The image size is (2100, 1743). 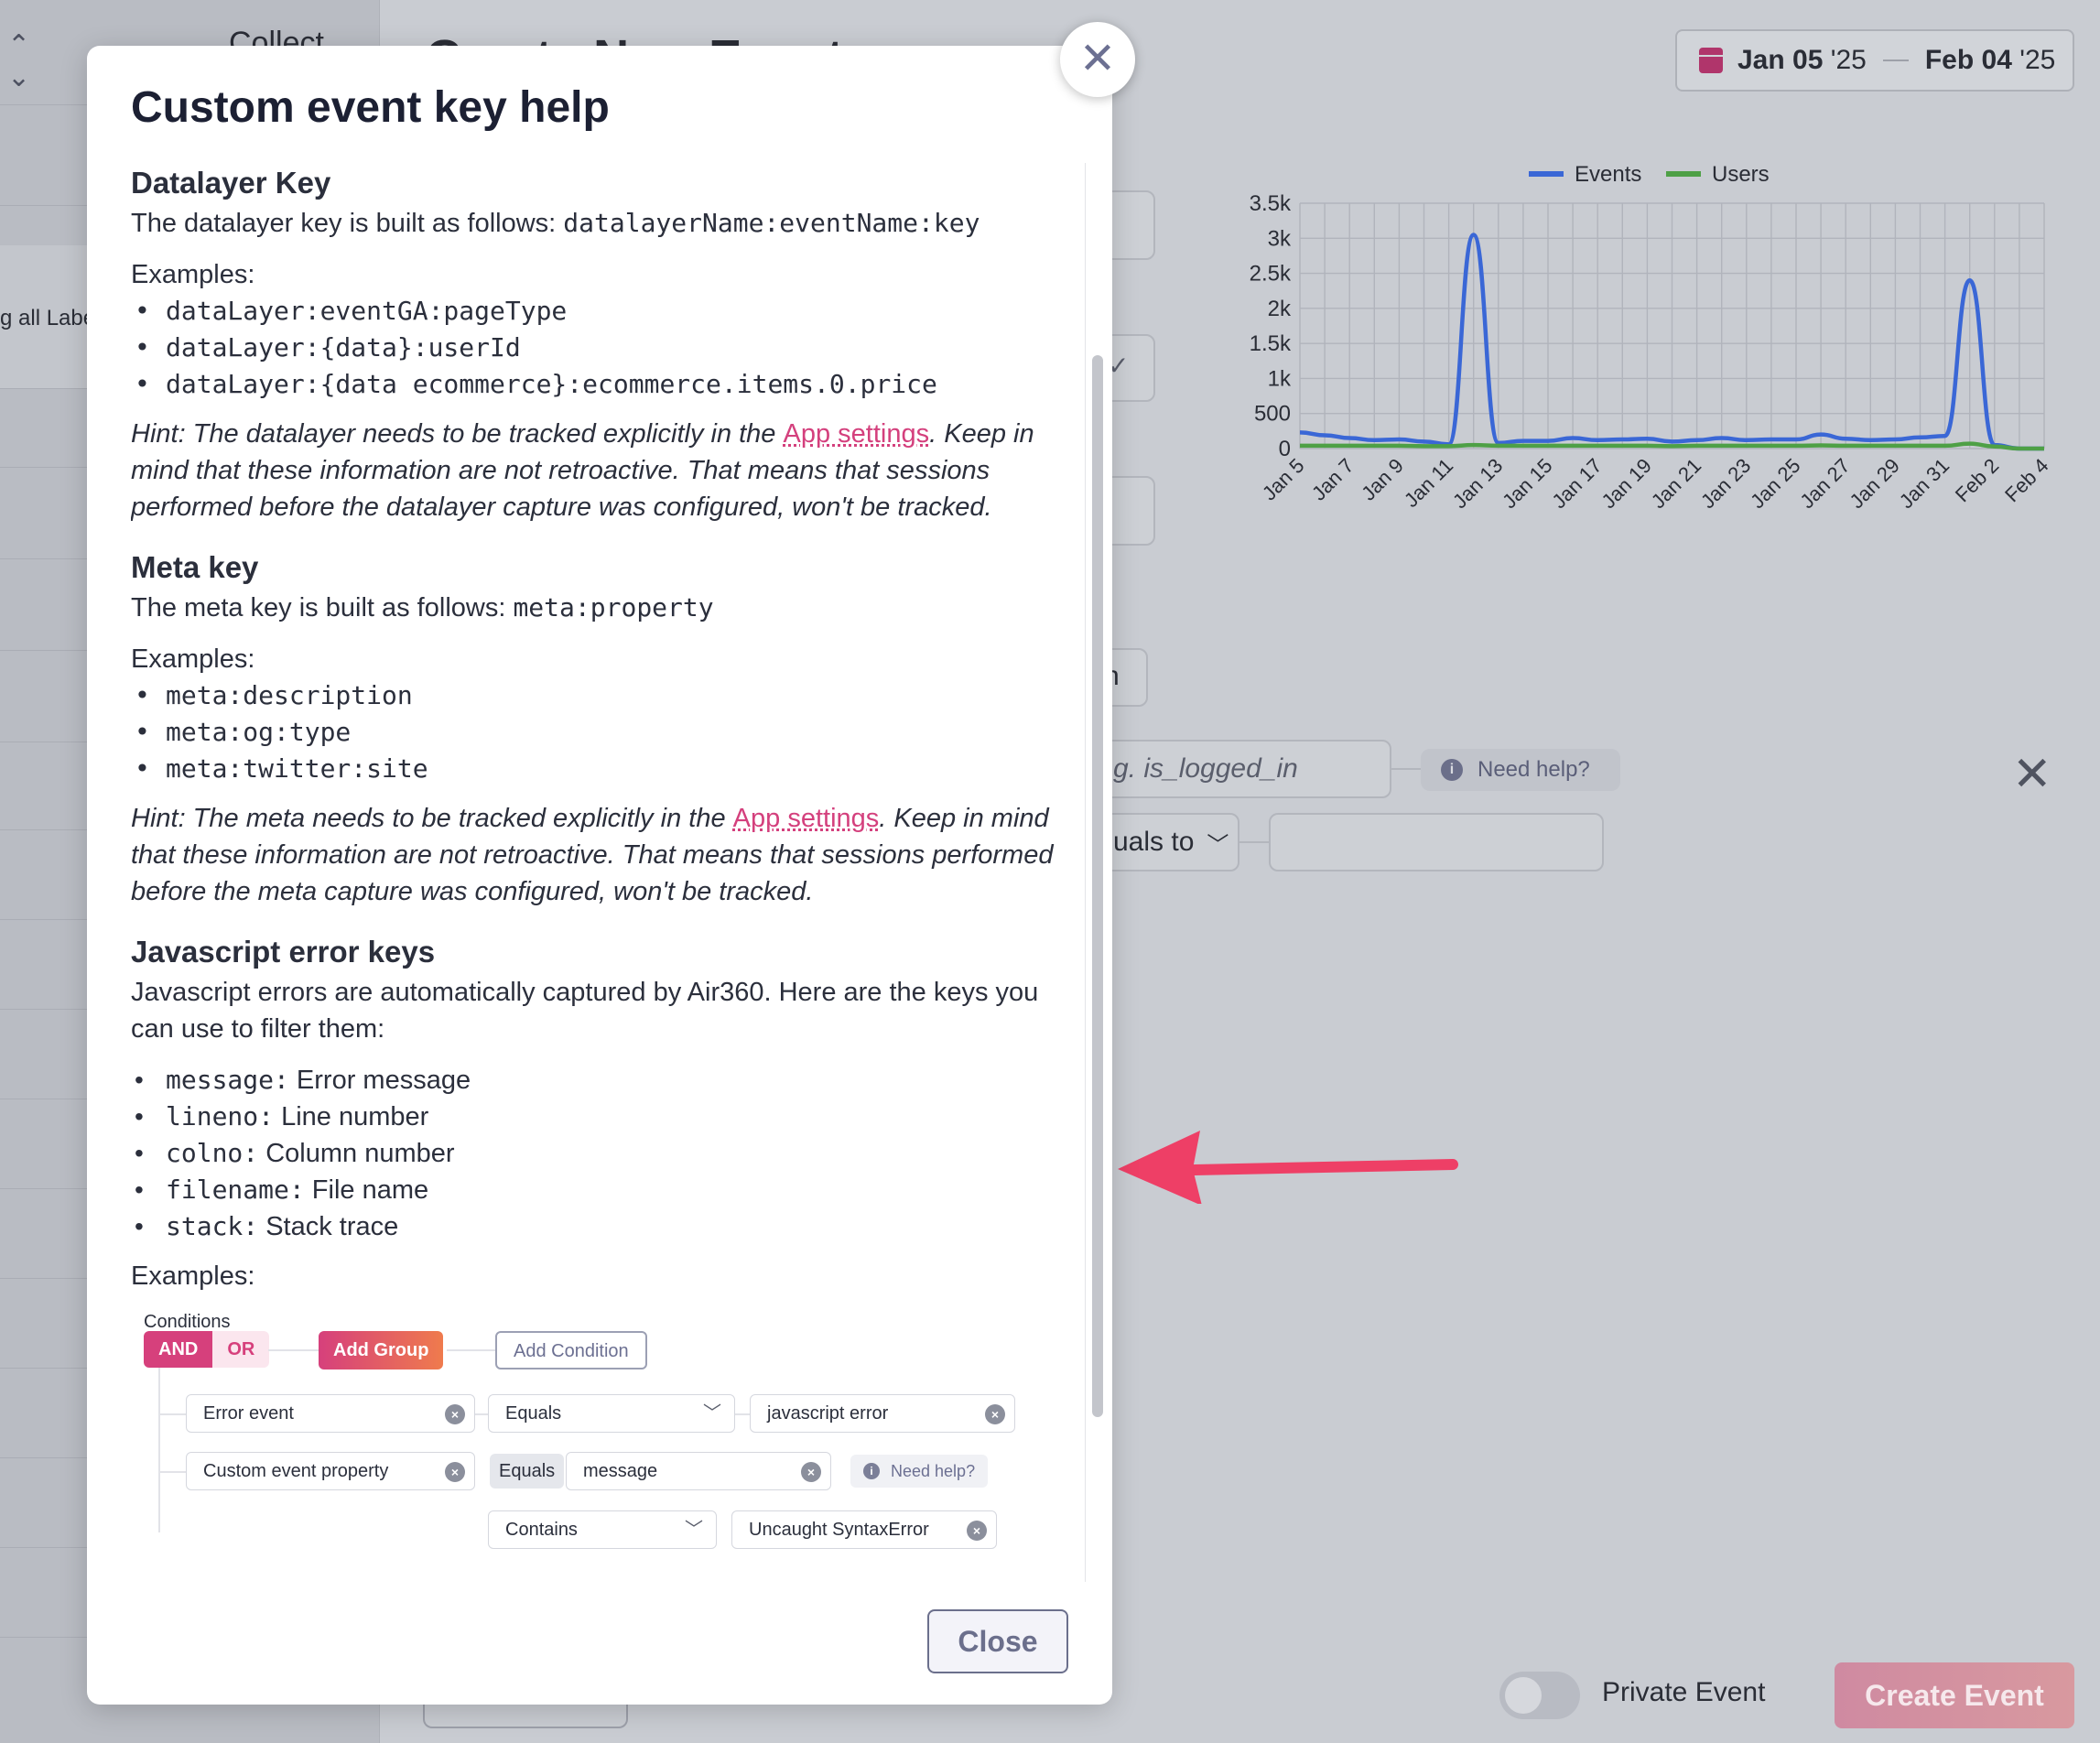 What do you see at coordinates (1097, 886) in the screenshot?
I see `modal-scrollbar-thumb` at bounding box center [1097, 886].